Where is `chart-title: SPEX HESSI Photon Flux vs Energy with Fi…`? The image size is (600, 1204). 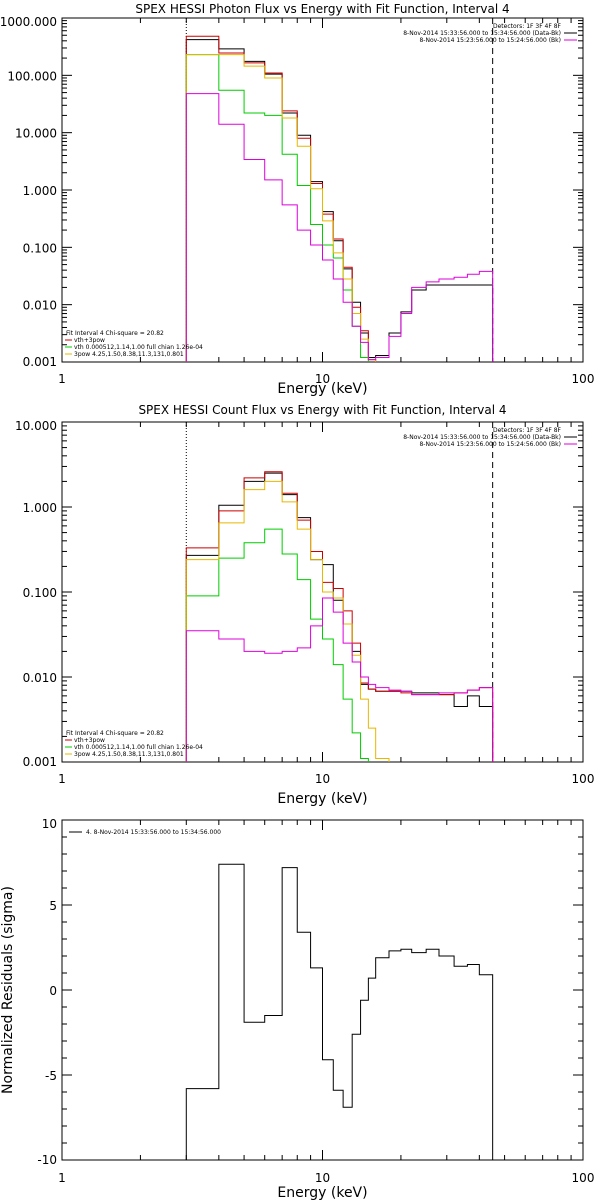
chart-title: SPEX HESSI Photon Flux vs Energy with Fi… is located at coordinates (322, 9).